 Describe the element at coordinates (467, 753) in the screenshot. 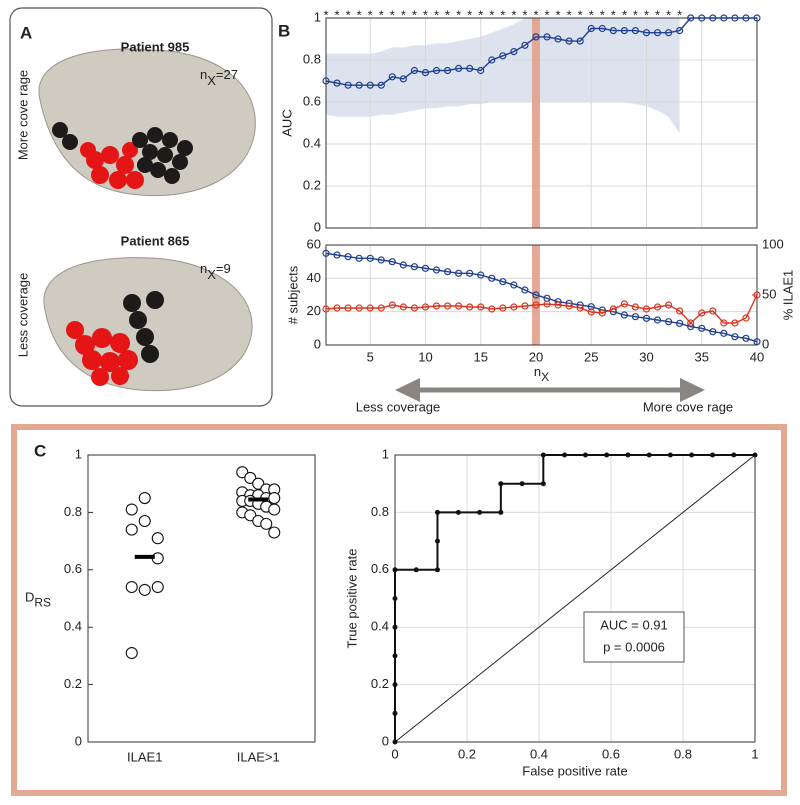

I see `x-tick-label: 0.2` at that location.